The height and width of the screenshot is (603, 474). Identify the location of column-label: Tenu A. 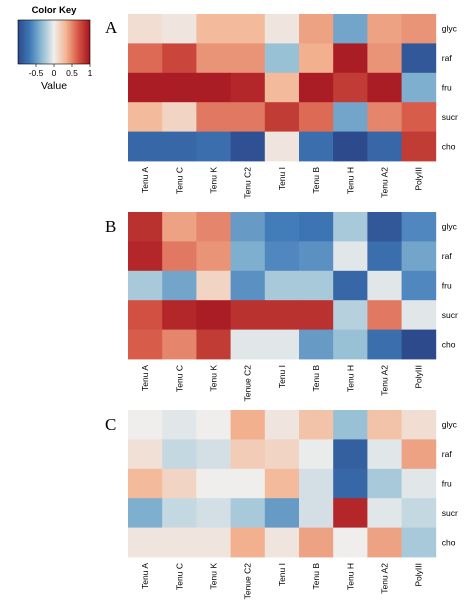
(145, 576).